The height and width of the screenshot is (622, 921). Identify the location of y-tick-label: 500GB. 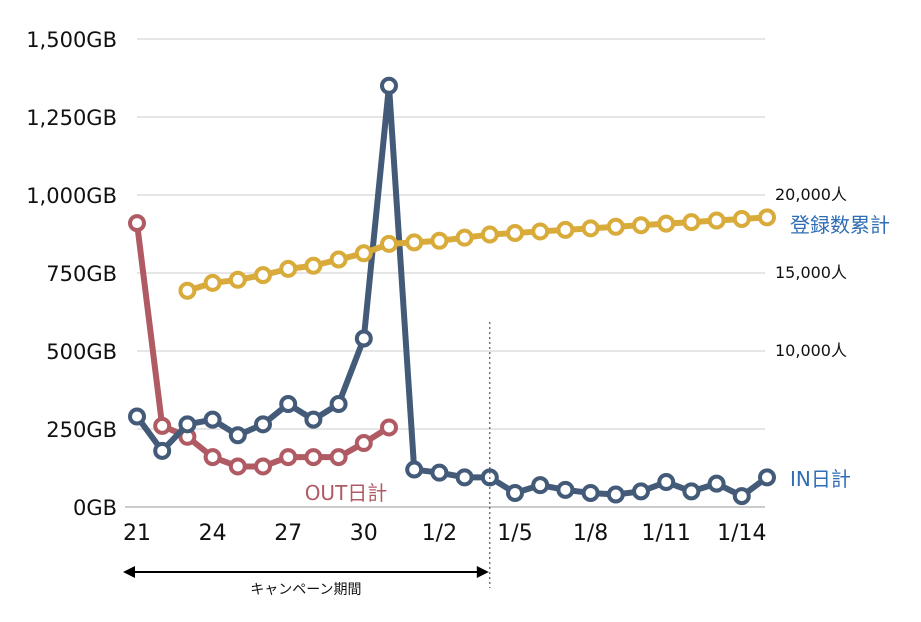
(81, 352).